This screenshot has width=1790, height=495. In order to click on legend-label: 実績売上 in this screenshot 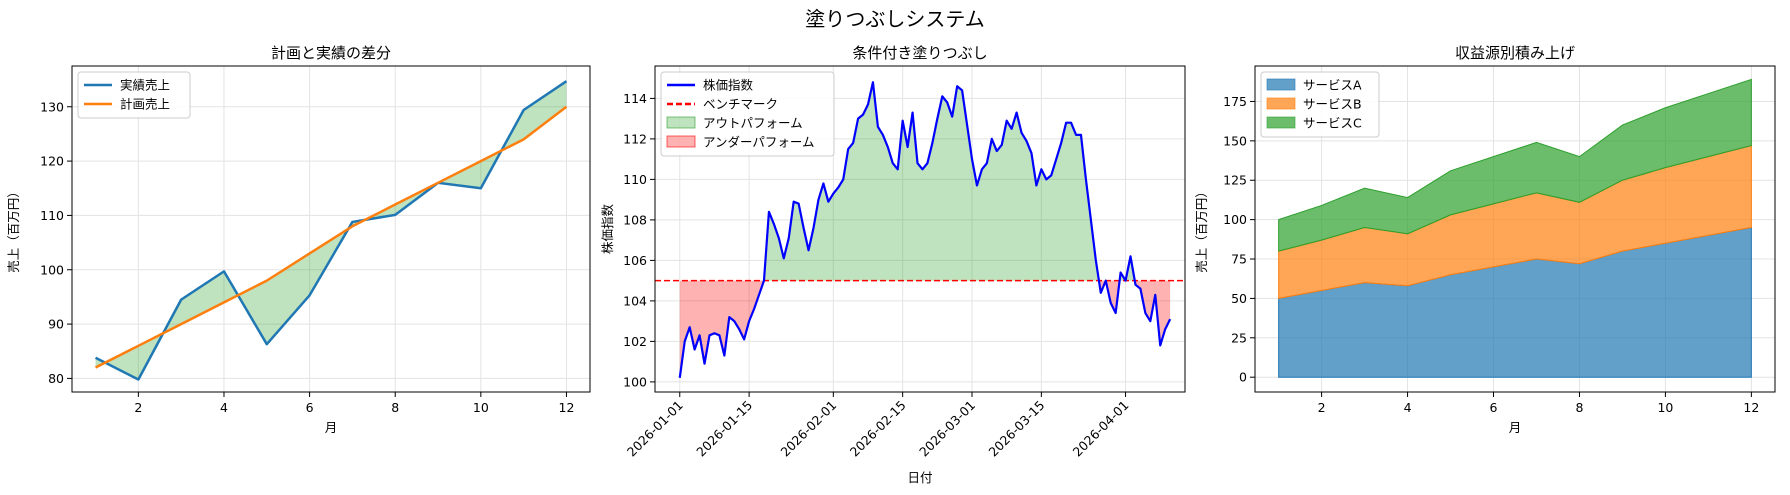, I will do `click(145, 85)`.